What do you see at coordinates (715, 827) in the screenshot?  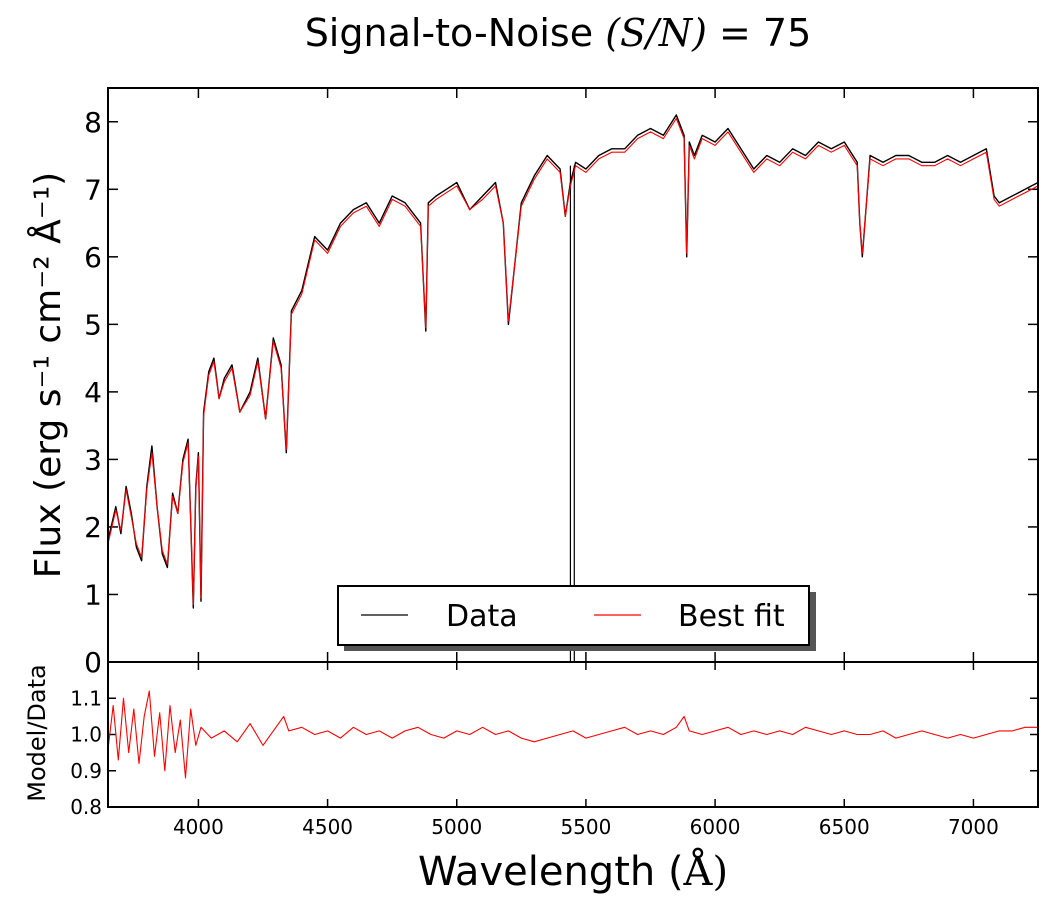 I see `ratio-x-tick-label: 6000` at bounding box center [715, 827].